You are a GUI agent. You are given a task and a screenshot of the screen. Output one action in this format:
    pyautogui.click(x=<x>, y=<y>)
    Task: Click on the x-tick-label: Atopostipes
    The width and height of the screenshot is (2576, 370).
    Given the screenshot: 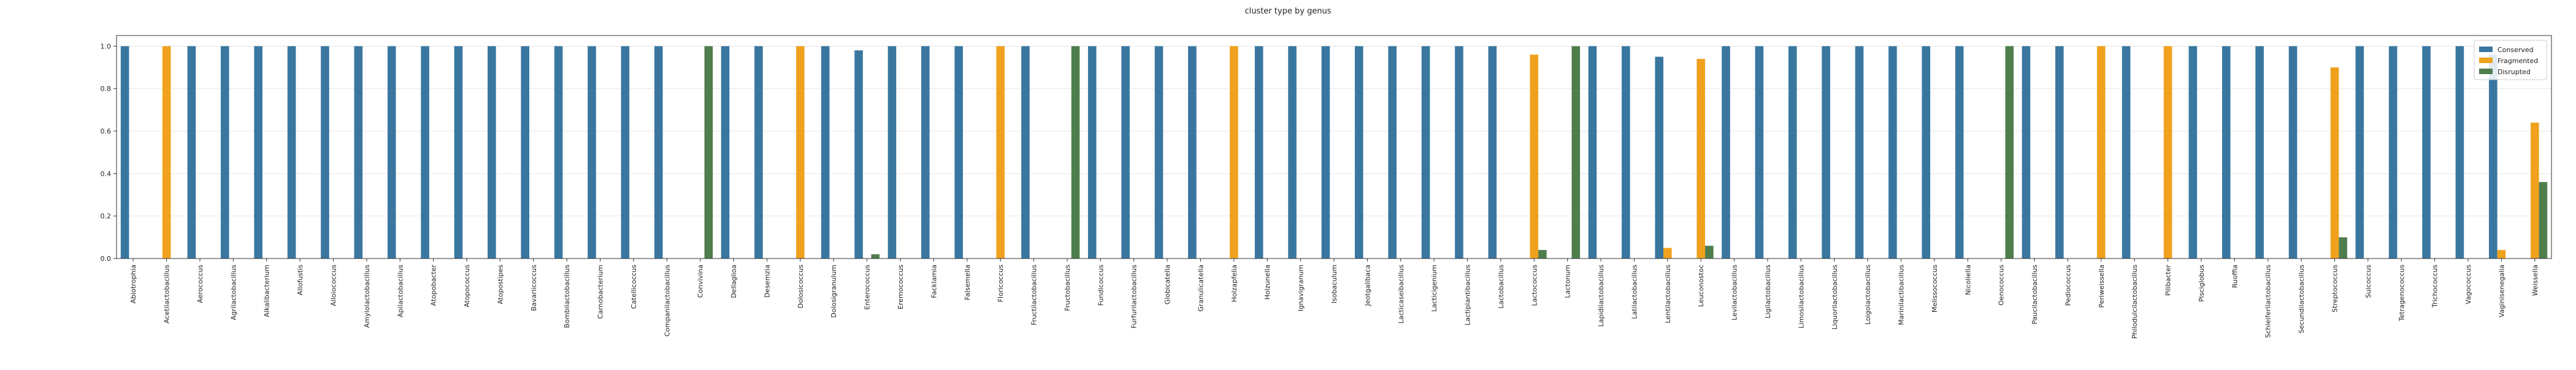 What is the action you would take?
    pyautogui.click(x=500, y=284)
    